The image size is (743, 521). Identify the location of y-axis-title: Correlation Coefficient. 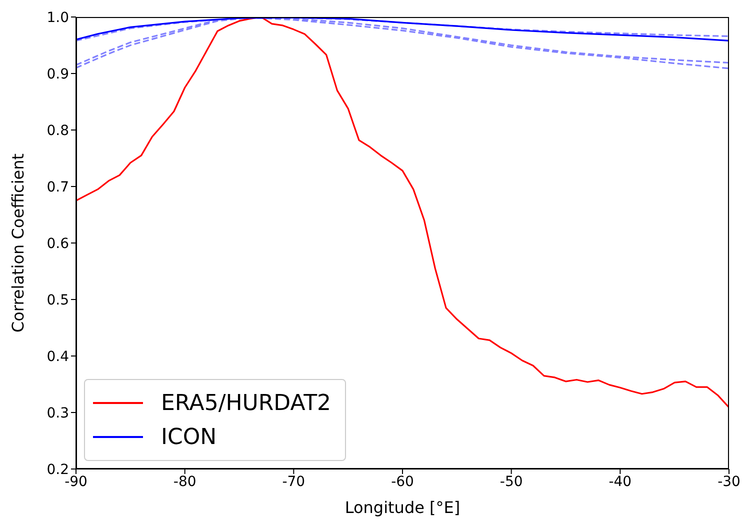
(18, 243).